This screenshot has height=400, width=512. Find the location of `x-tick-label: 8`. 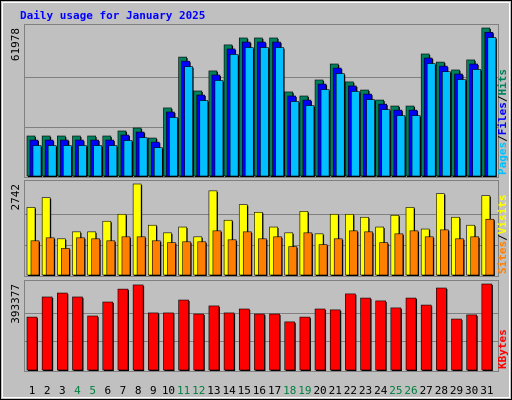

x-tick-label: 8 is located at coordinates (138, 390).